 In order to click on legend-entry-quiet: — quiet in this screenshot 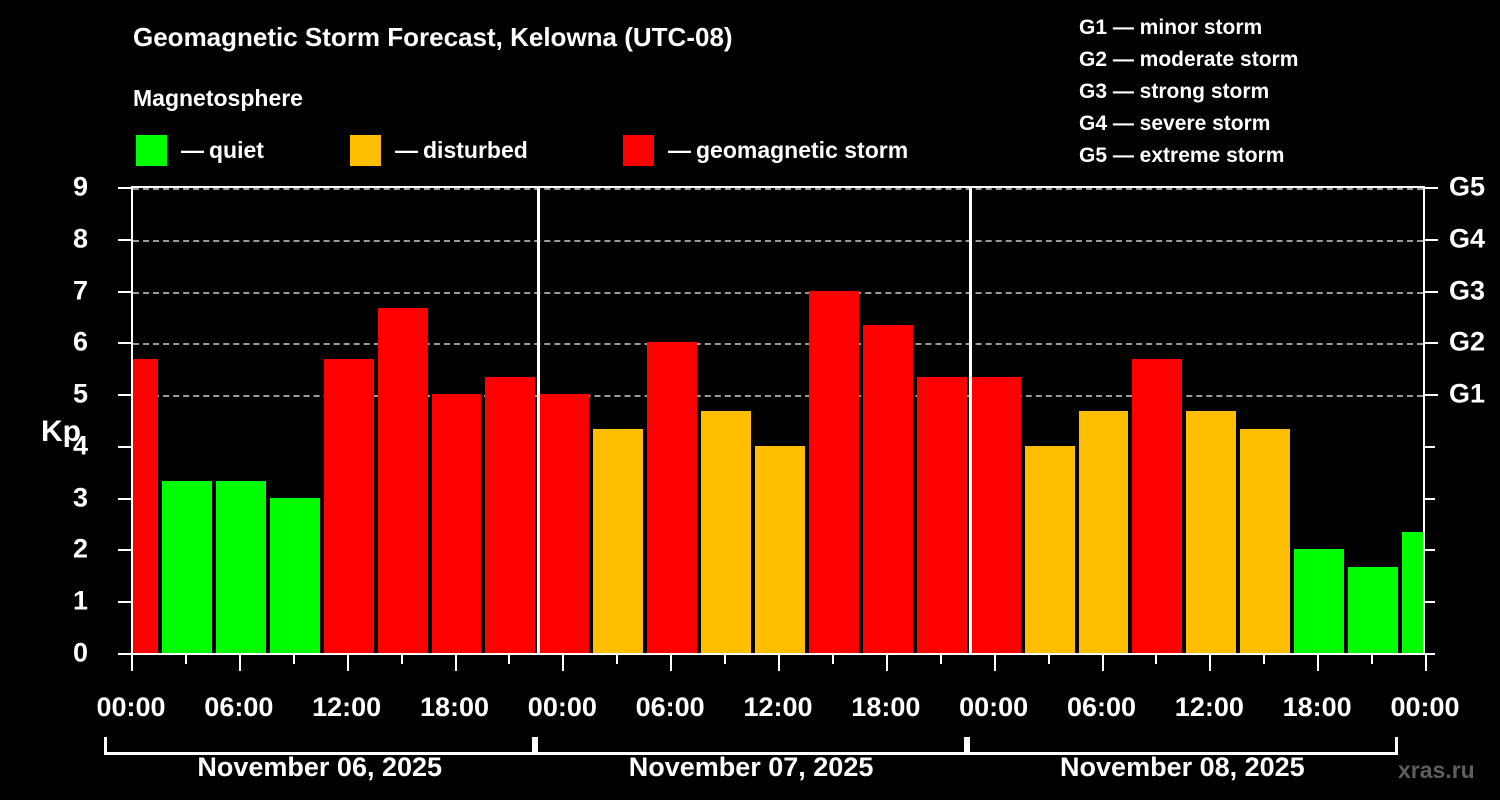, I will do `click(200, 150)`.